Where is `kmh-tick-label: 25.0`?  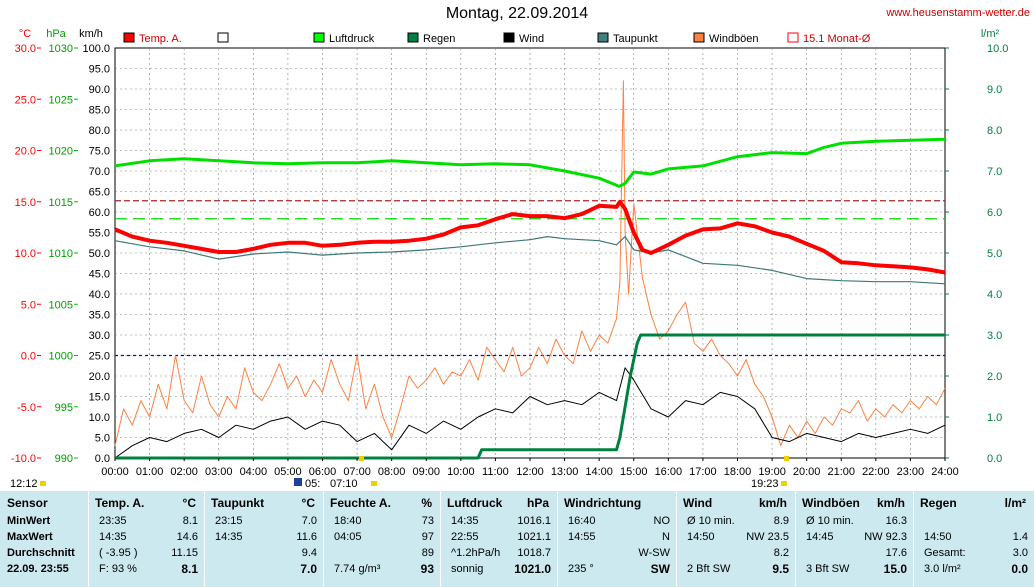 kmh-tick-label: 25.0 is located at coordinates (99, 357).